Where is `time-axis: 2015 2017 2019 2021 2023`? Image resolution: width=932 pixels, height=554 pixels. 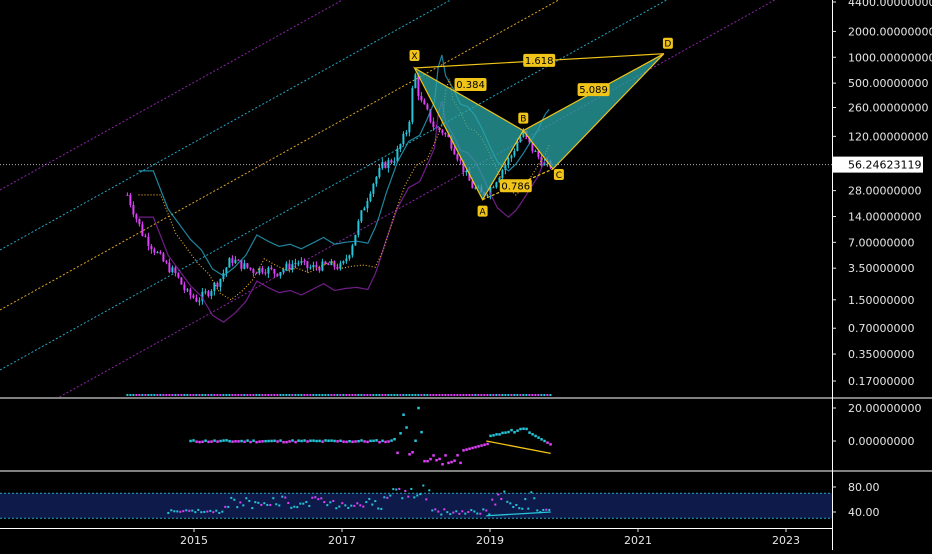 time-axis: 2015 2017 2019 2021 2023 is located at coordinates (490, 537).